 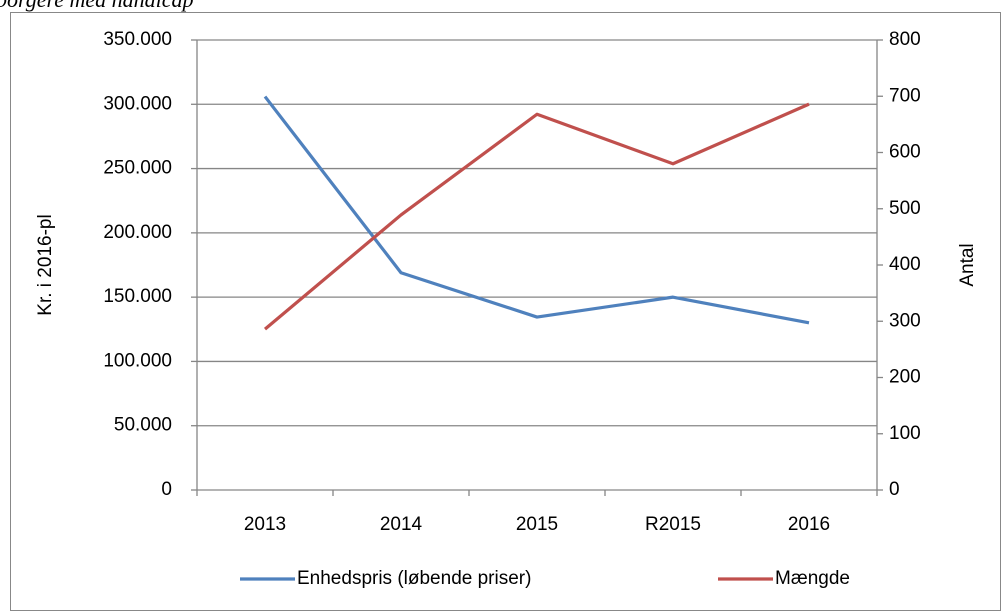 What do you see at coordinates (905, 39) in the screenshot?
I see `y2-tick-label: 800` at bounding box center [905, 39].